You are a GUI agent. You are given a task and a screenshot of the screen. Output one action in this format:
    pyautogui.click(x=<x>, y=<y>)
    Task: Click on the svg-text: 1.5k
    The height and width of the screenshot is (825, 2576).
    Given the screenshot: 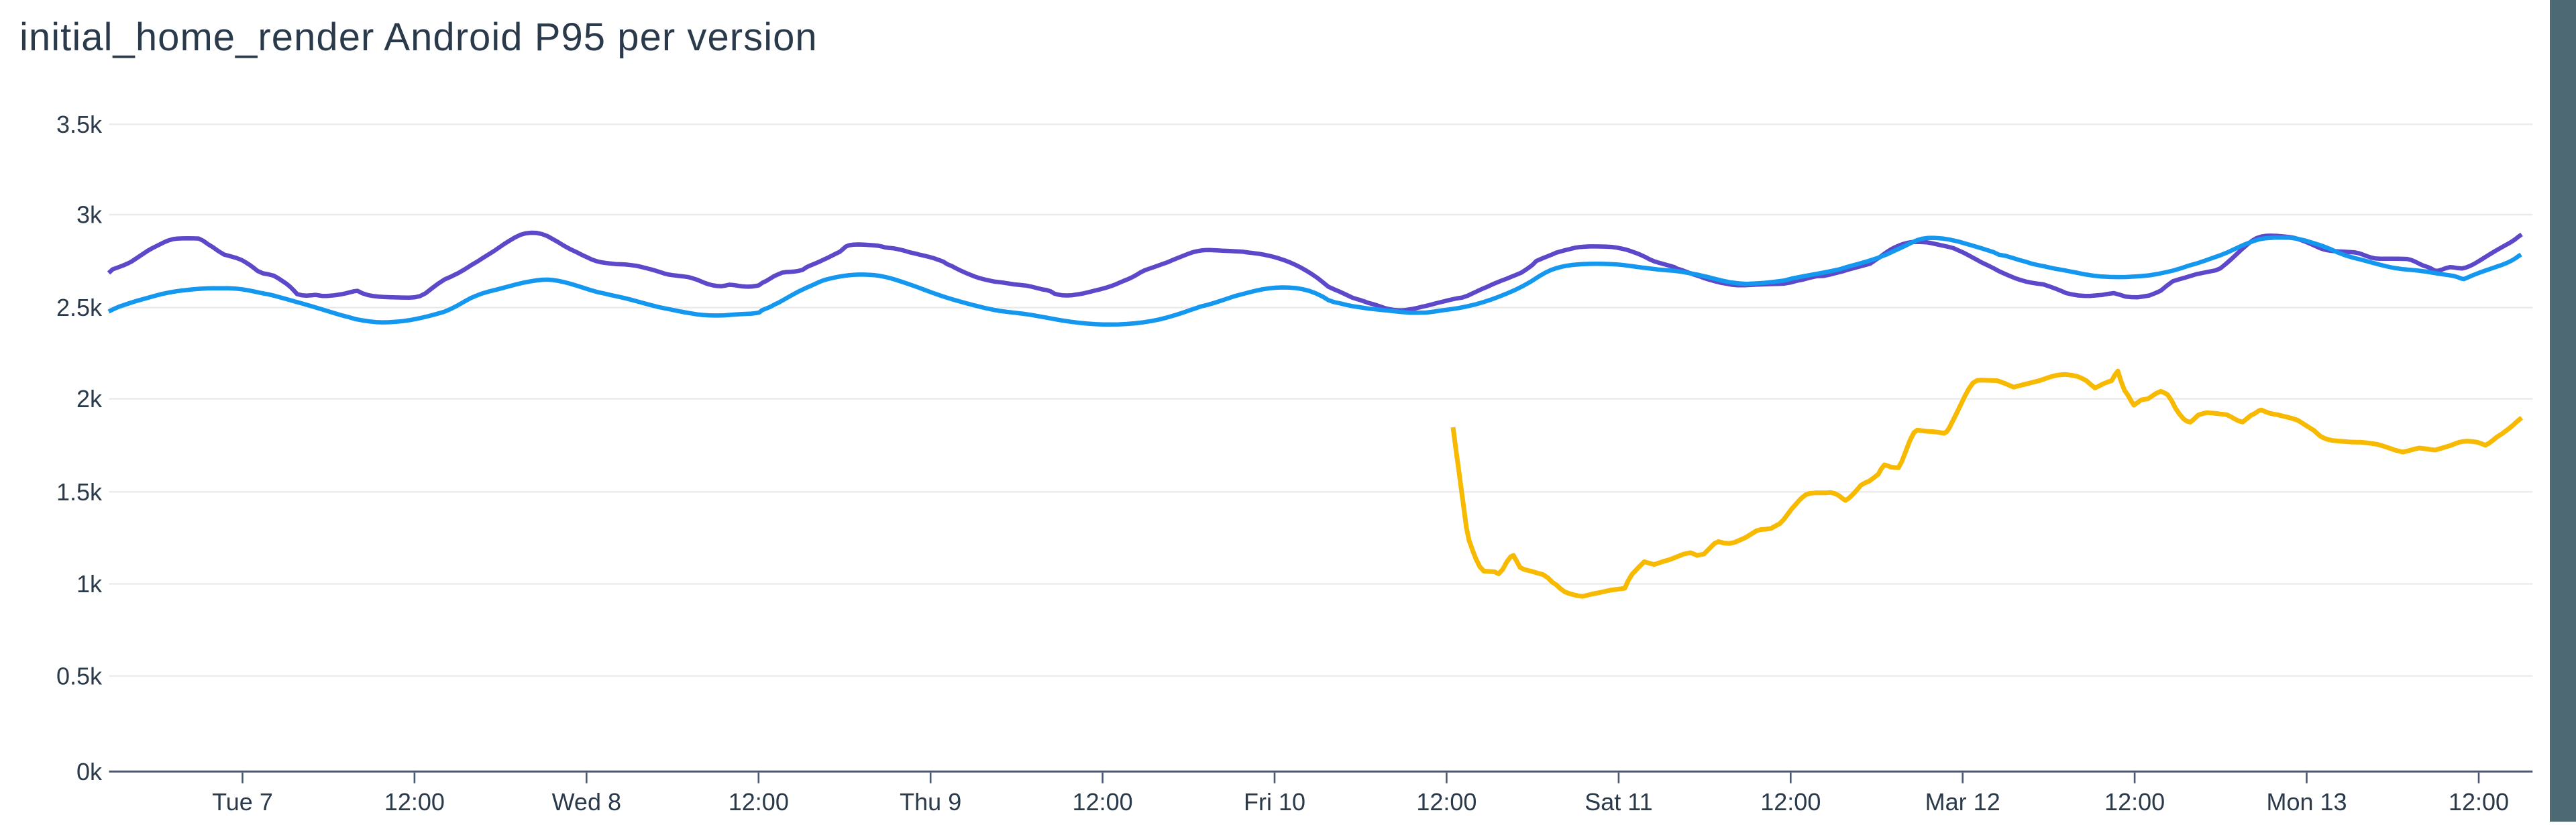 What is the action you would take?
    pyautogui.click(x=79, y=492)
    